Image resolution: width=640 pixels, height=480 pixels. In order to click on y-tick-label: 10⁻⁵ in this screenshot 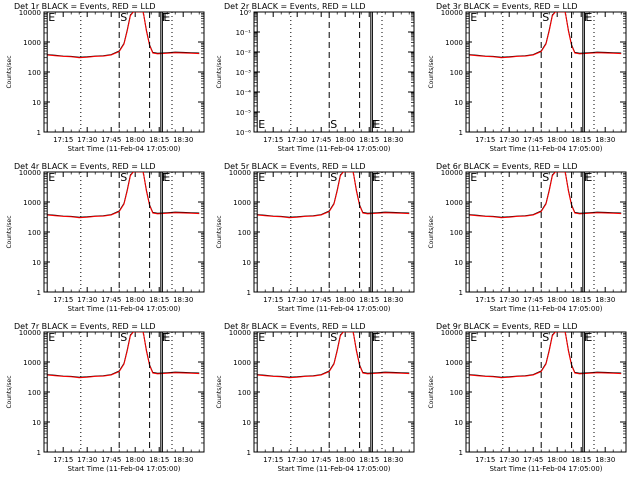, I will do `click(244, 113)`.